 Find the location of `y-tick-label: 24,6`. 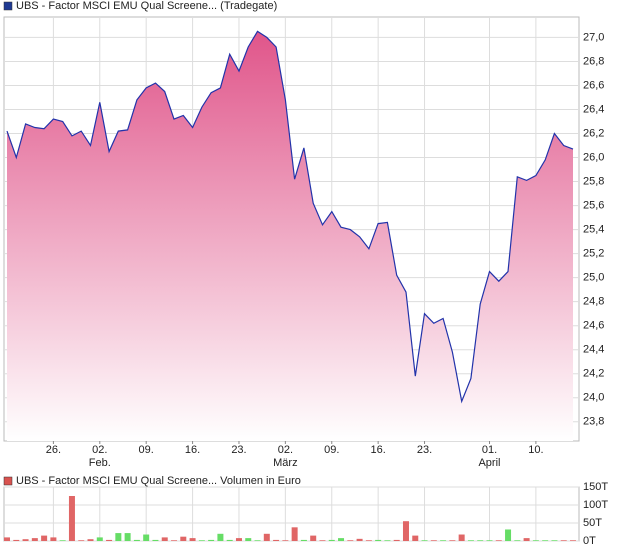

y-tick-label: 24,6 is located at coordinates (593, 326).